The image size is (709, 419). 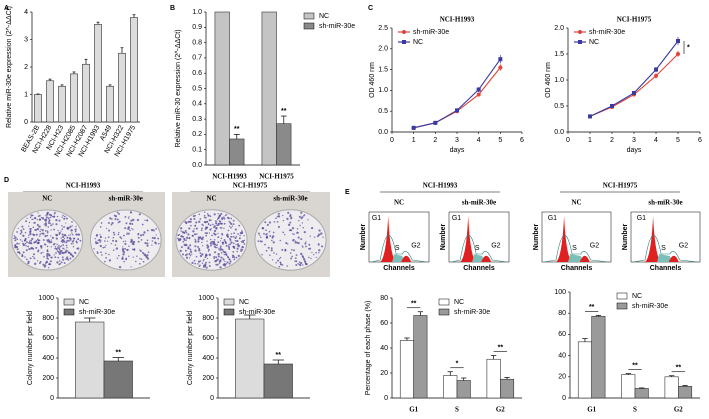 What do you see at coordinates (457, 93) in the screenshot?
I see `series-line` at bounding box center [457, 93].